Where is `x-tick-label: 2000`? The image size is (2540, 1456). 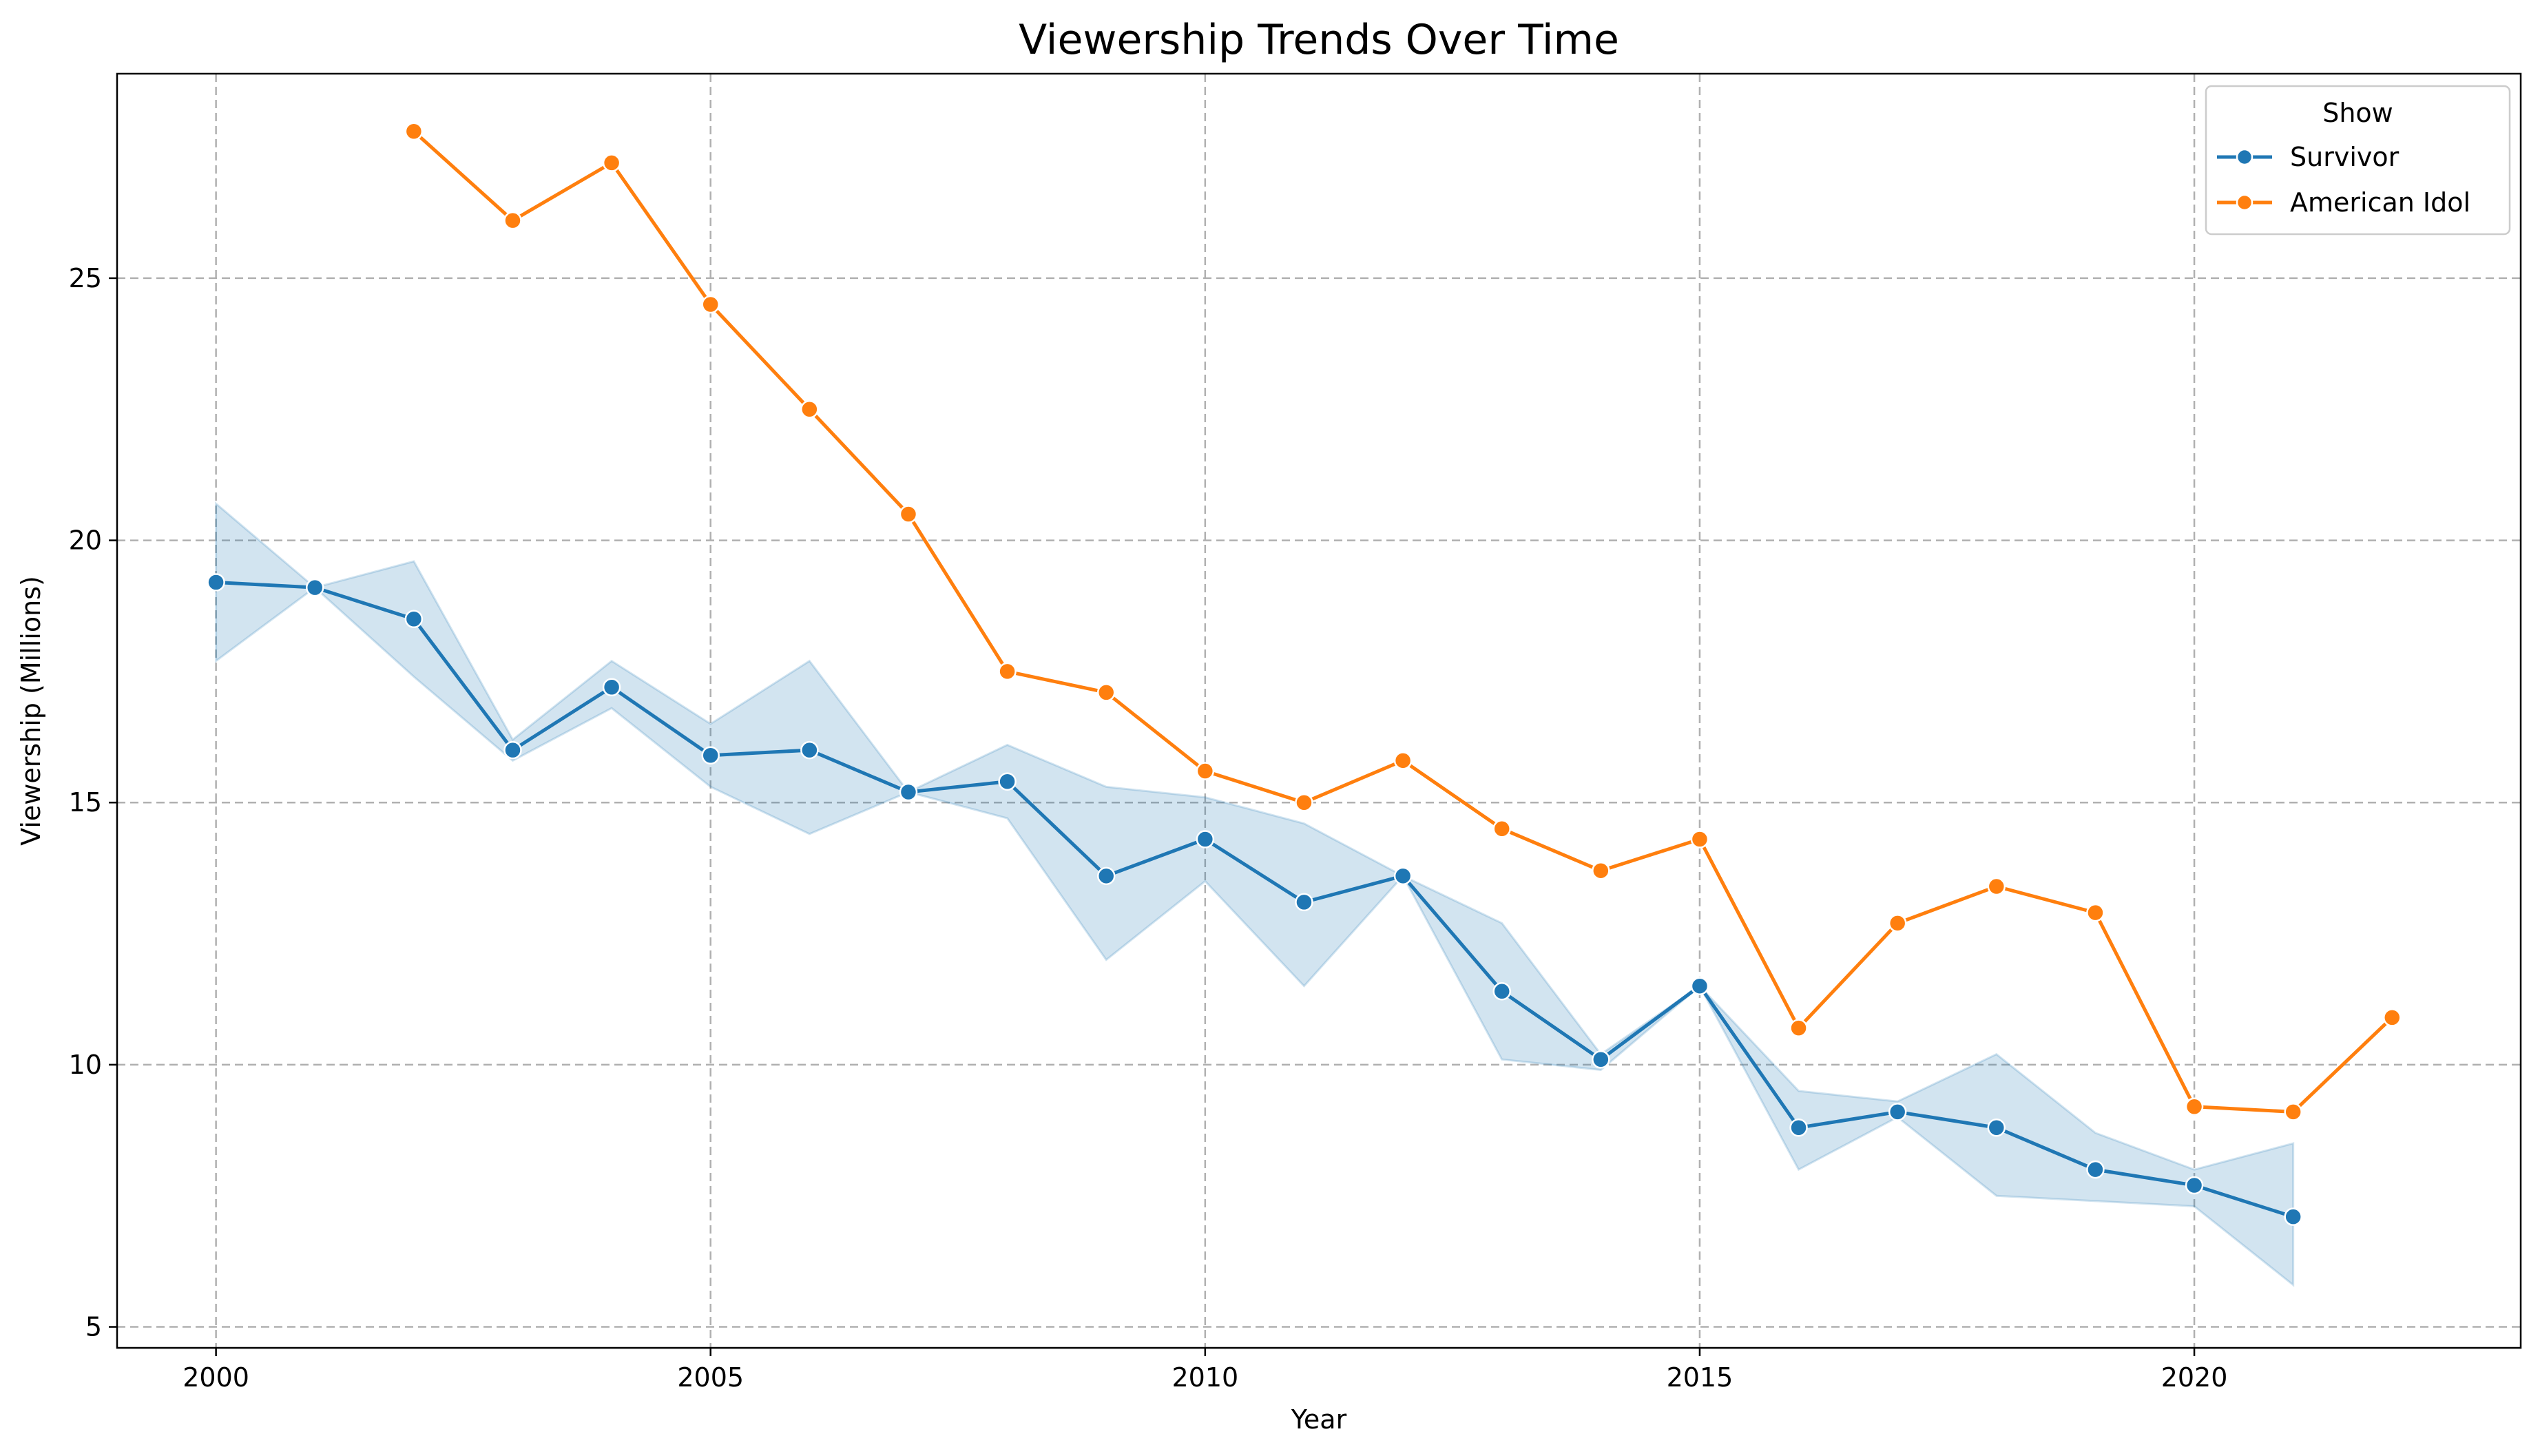
x-tick-label: 2000 is located at coordinates (216, 1377).